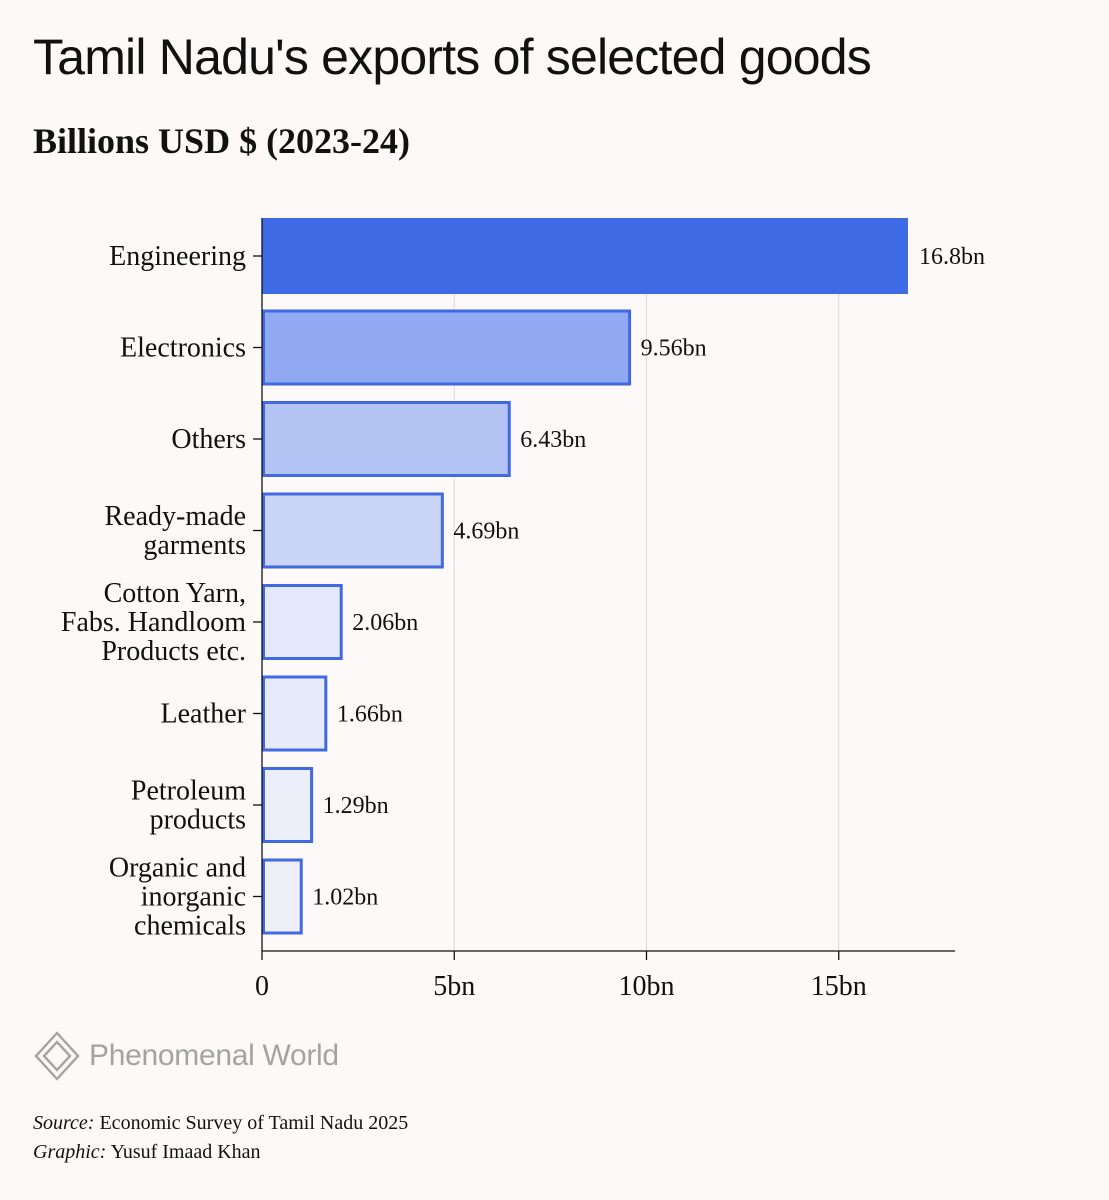 The width and height of the screenshot is (1109, 1200). Describe the element at coordinates (176, 531) in the screenshot. I see `category-label: Ready-made garments` at that location.